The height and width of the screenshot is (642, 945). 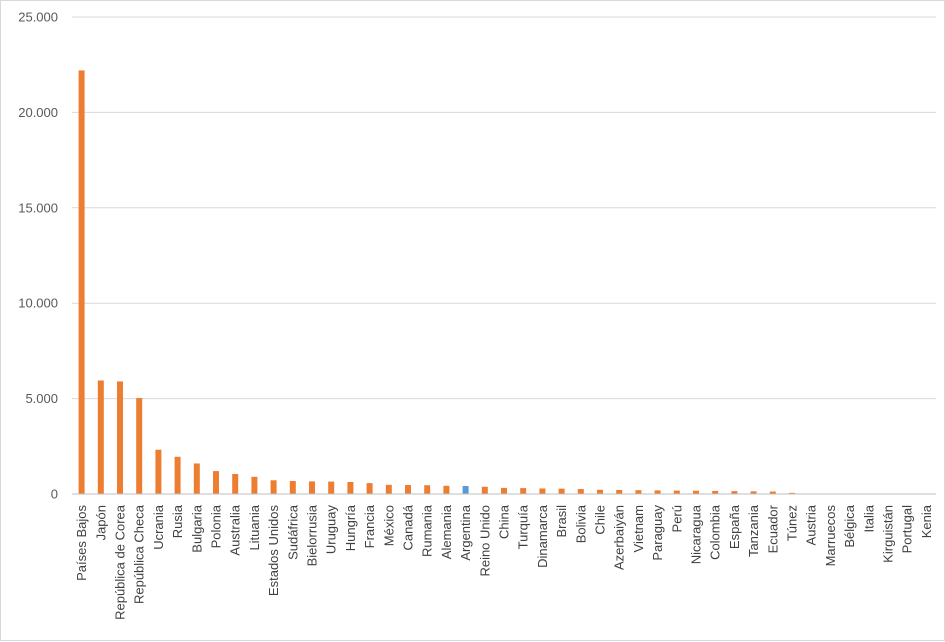 What do you see at coordinates (120, 562) in the screenshot?
I see `x-category-label: República de Corea` at bounding box center [120, 562].